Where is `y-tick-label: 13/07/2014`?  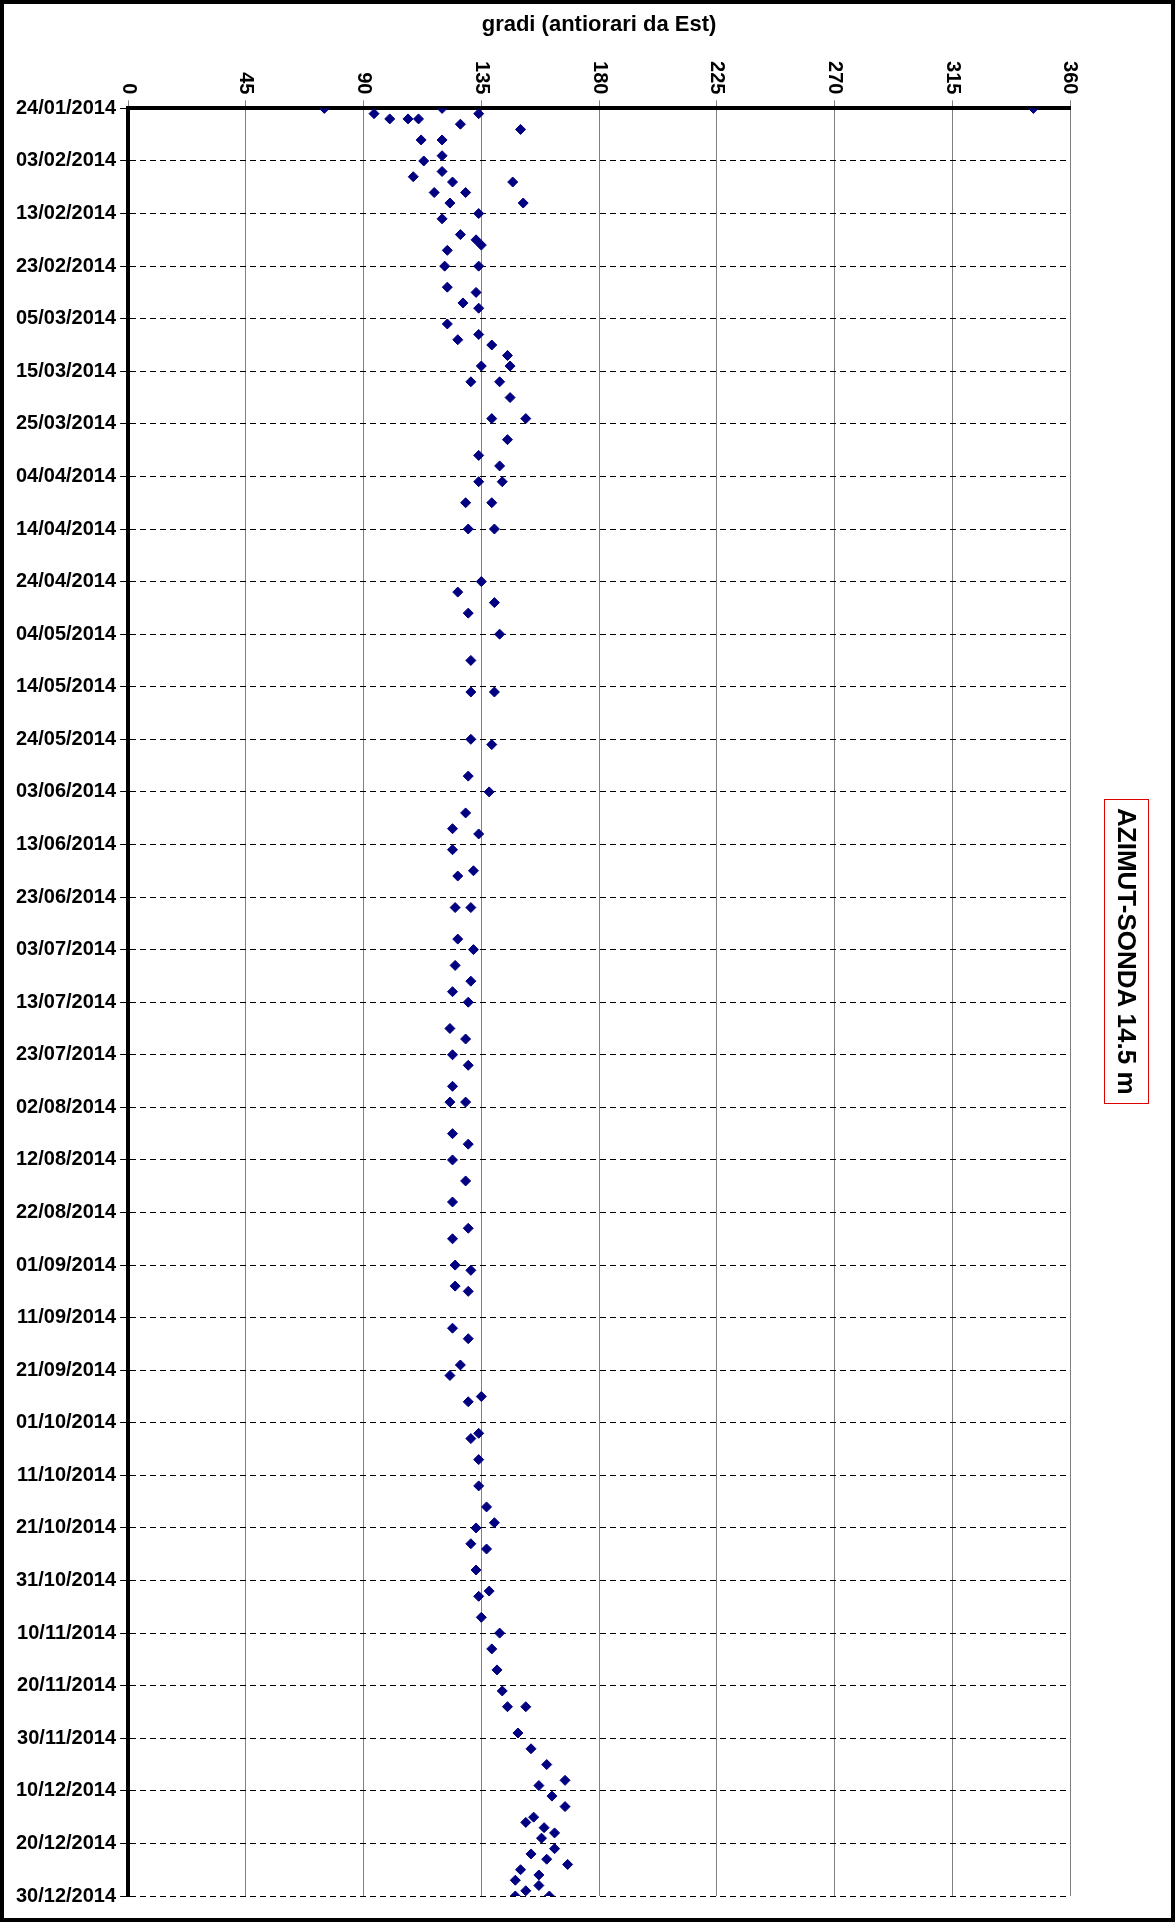
y-tick-label: 13/07/2014 is located at coordinates (66, 1000).